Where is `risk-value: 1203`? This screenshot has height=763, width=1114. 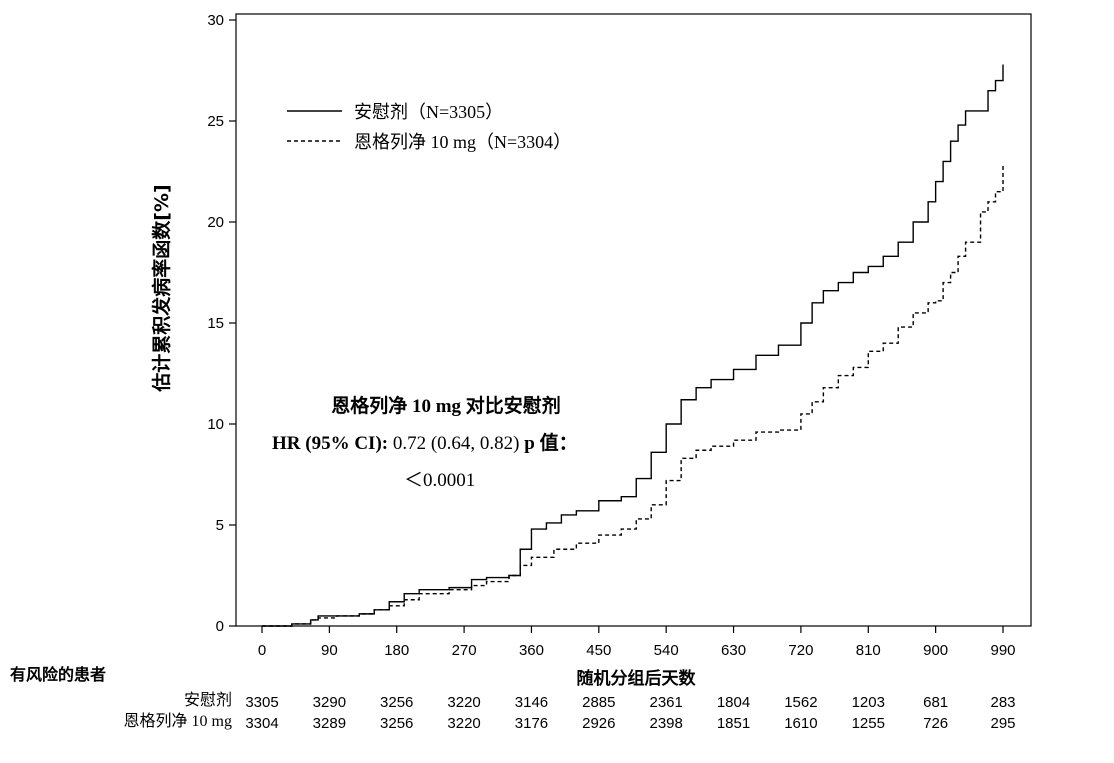
risk-value: 1203 is located at coordinates (868, 702).